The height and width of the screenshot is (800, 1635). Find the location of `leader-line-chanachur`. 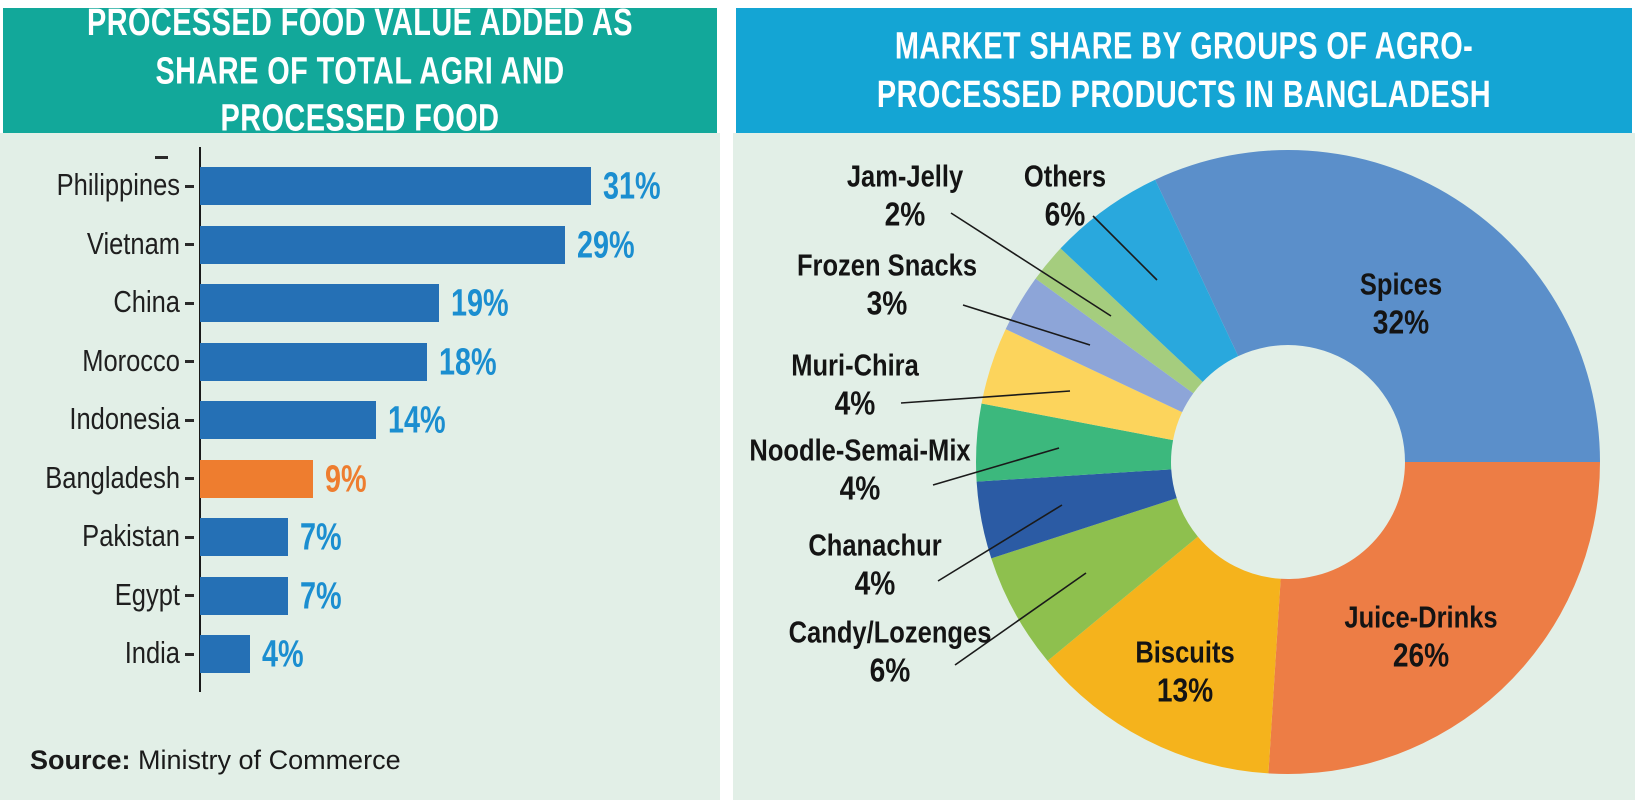

leader-line-chanachur is located at coordinates (1000, 543).